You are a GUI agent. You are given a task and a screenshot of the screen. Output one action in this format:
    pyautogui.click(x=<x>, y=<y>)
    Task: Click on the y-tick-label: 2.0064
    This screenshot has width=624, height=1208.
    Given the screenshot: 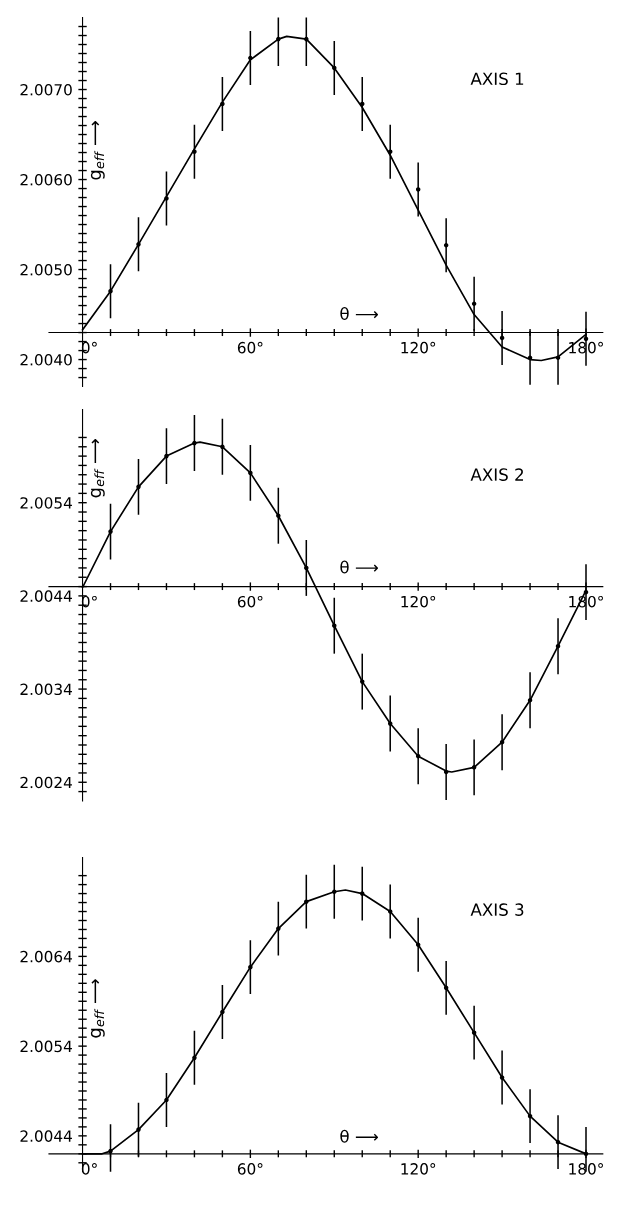 What is the action you would take?
    pyautogui.click(x=46, y=956)
    